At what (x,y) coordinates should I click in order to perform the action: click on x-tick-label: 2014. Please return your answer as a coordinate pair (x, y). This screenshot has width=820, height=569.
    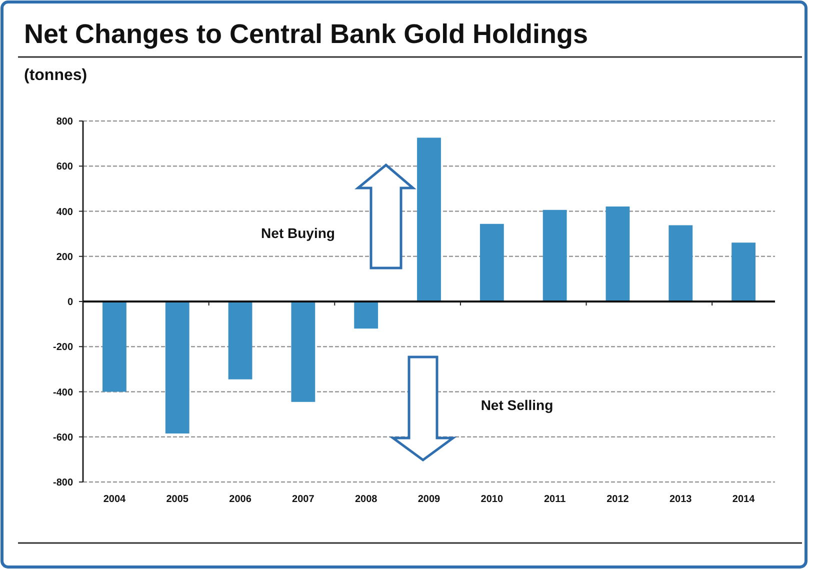
    Looking at the image, I should click on (744, 499).